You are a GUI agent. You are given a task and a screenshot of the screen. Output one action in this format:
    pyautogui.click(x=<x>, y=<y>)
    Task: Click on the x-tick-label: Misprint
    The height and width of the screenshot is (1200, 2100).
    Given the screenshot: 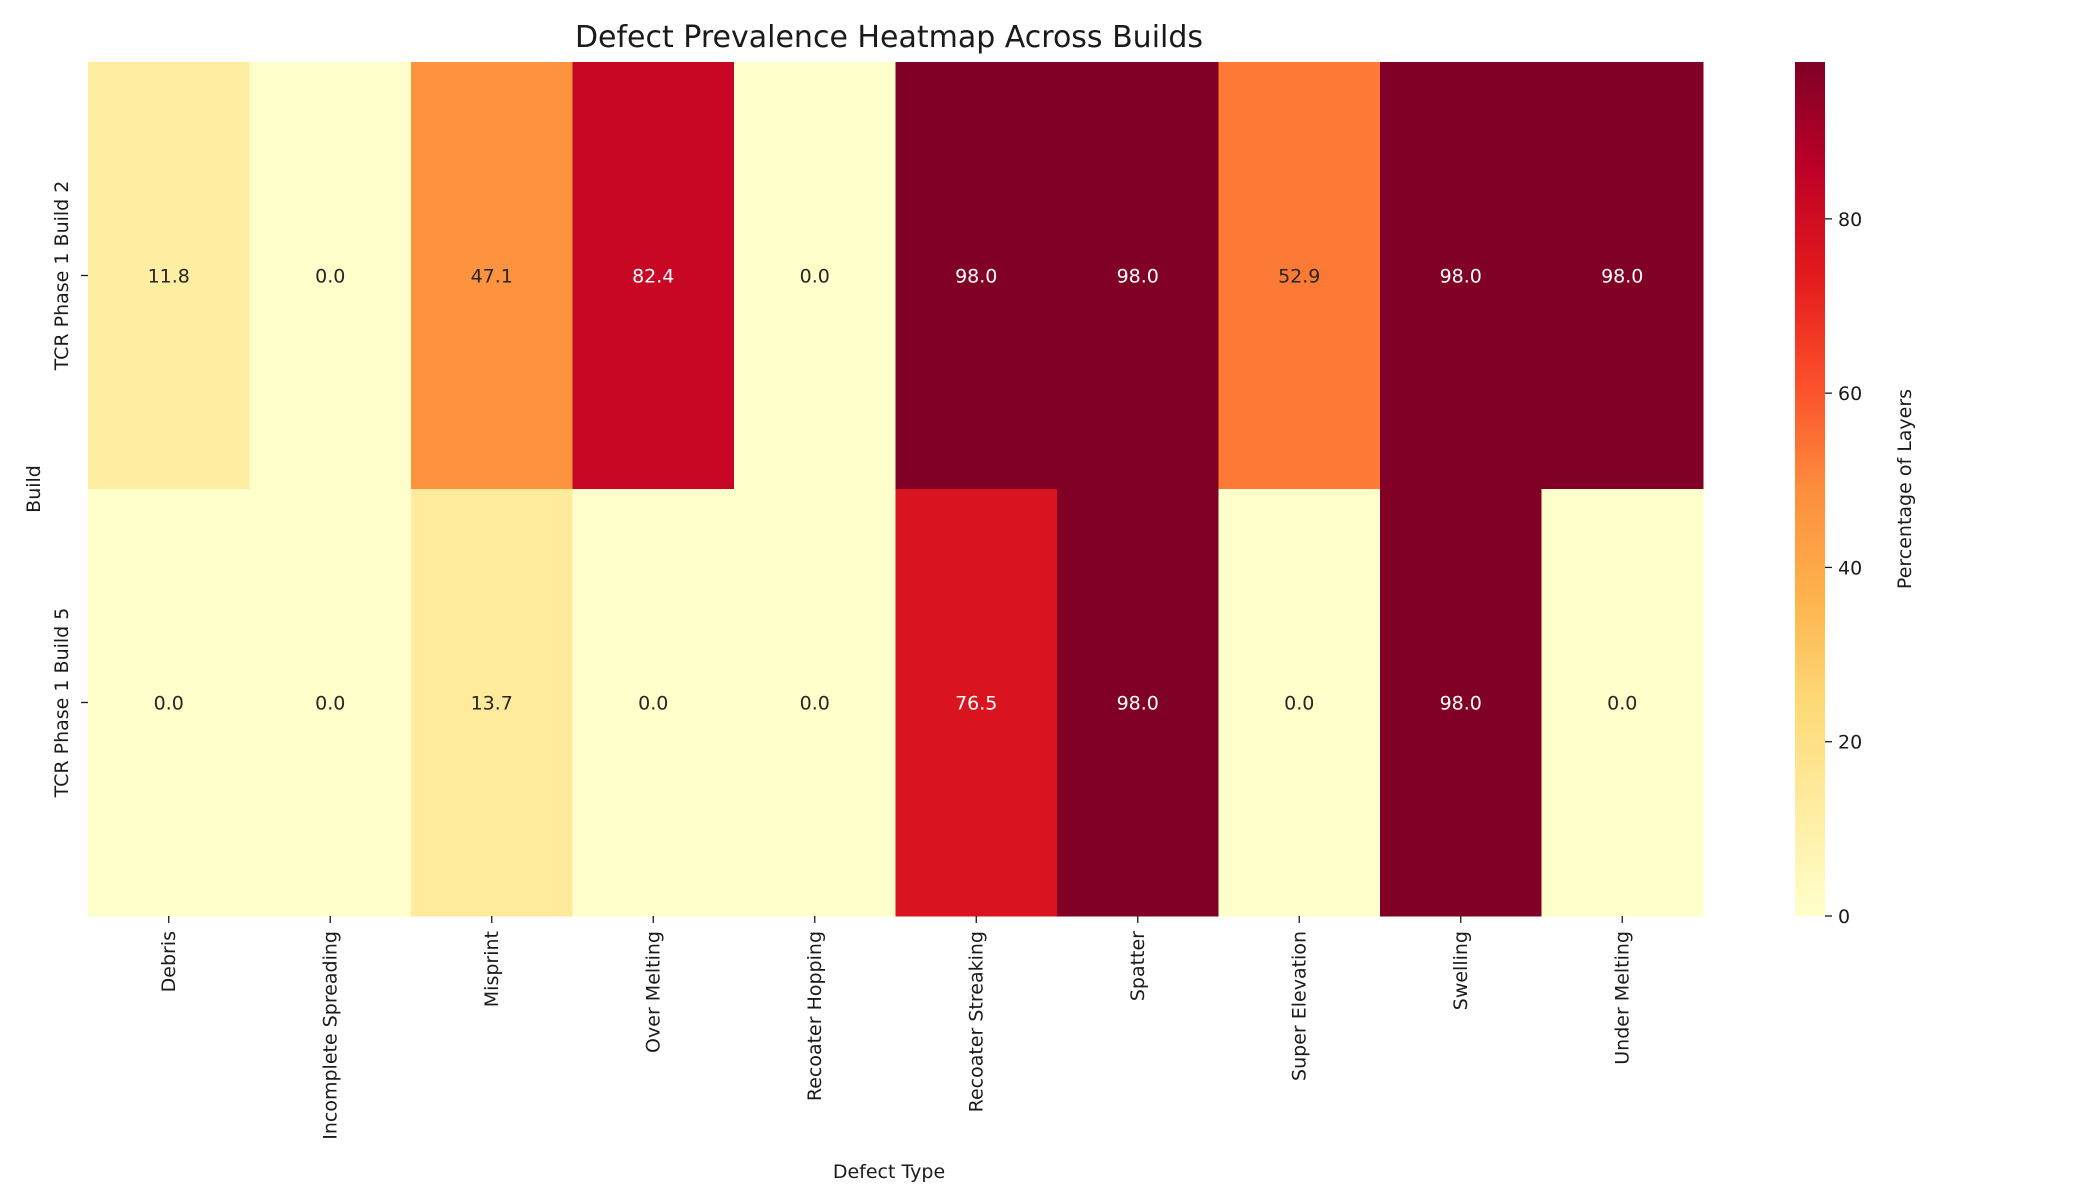 What is the action you would take?
    pyautogui.click(x=492, y=969)
    